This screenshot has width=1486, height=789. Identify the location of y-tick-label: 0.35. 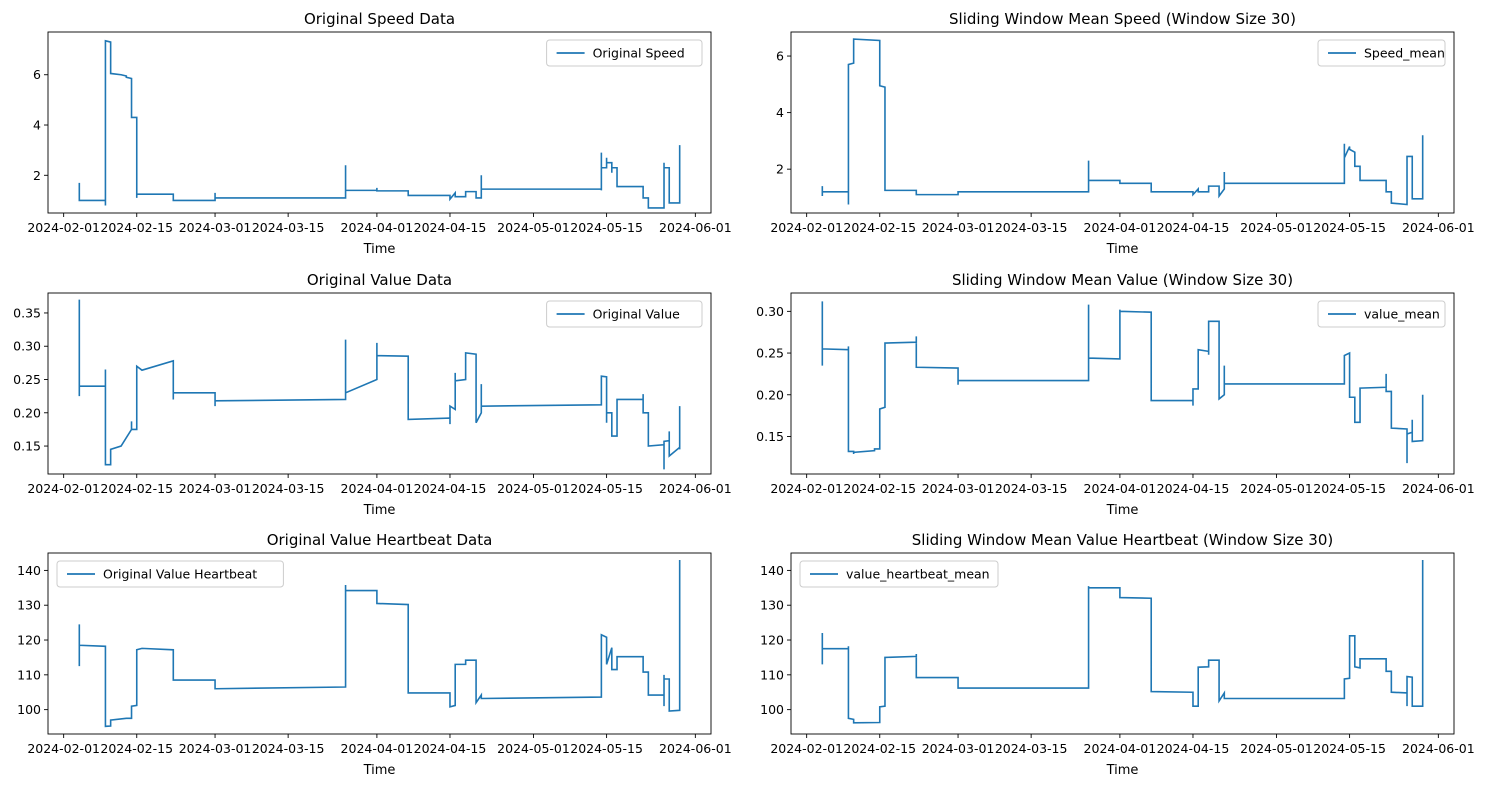
(27, 312).